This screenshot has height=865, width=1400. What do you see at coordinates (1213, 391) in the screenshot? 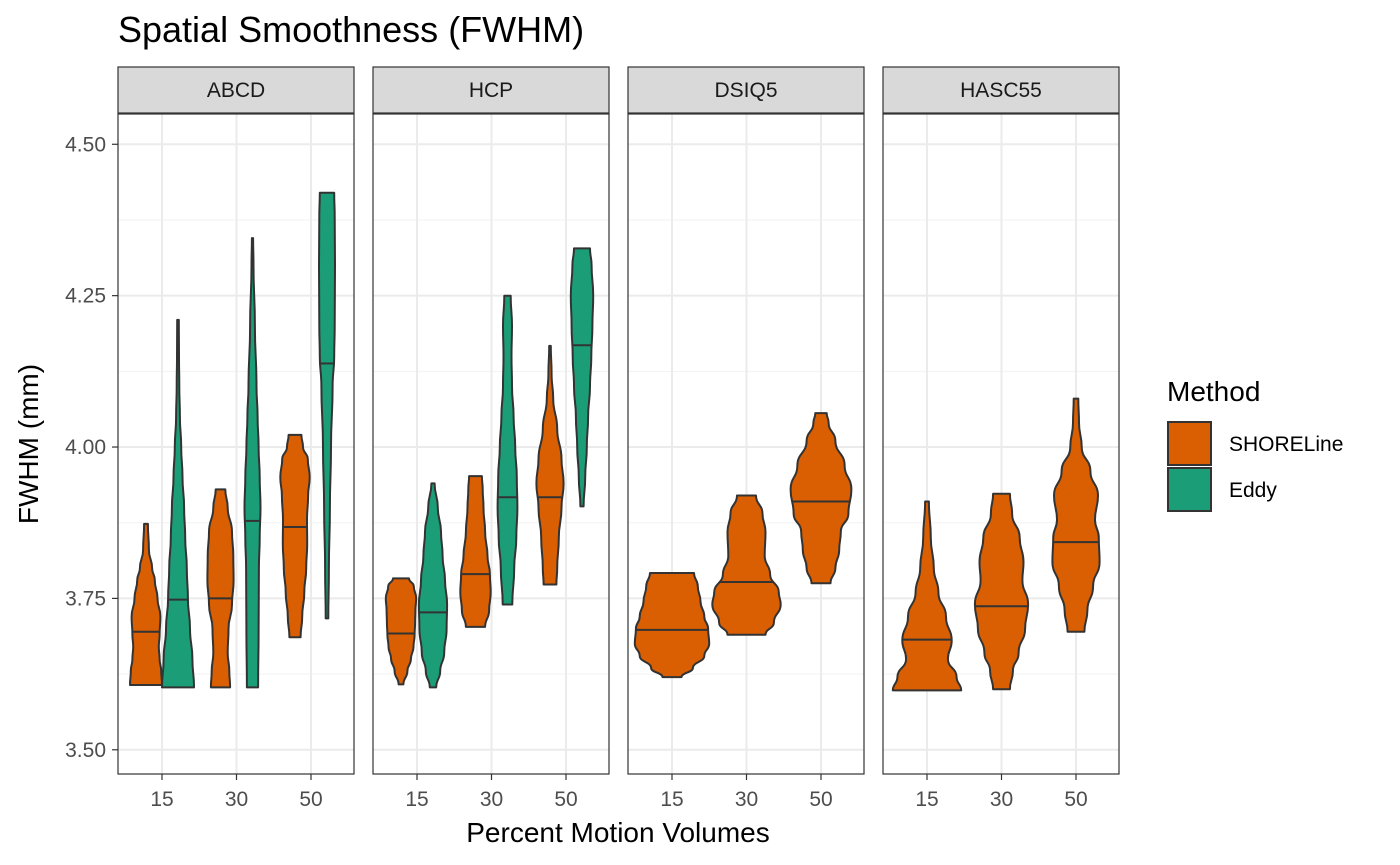
I see `legend-title: Method` at bounding box center [1213, 391].